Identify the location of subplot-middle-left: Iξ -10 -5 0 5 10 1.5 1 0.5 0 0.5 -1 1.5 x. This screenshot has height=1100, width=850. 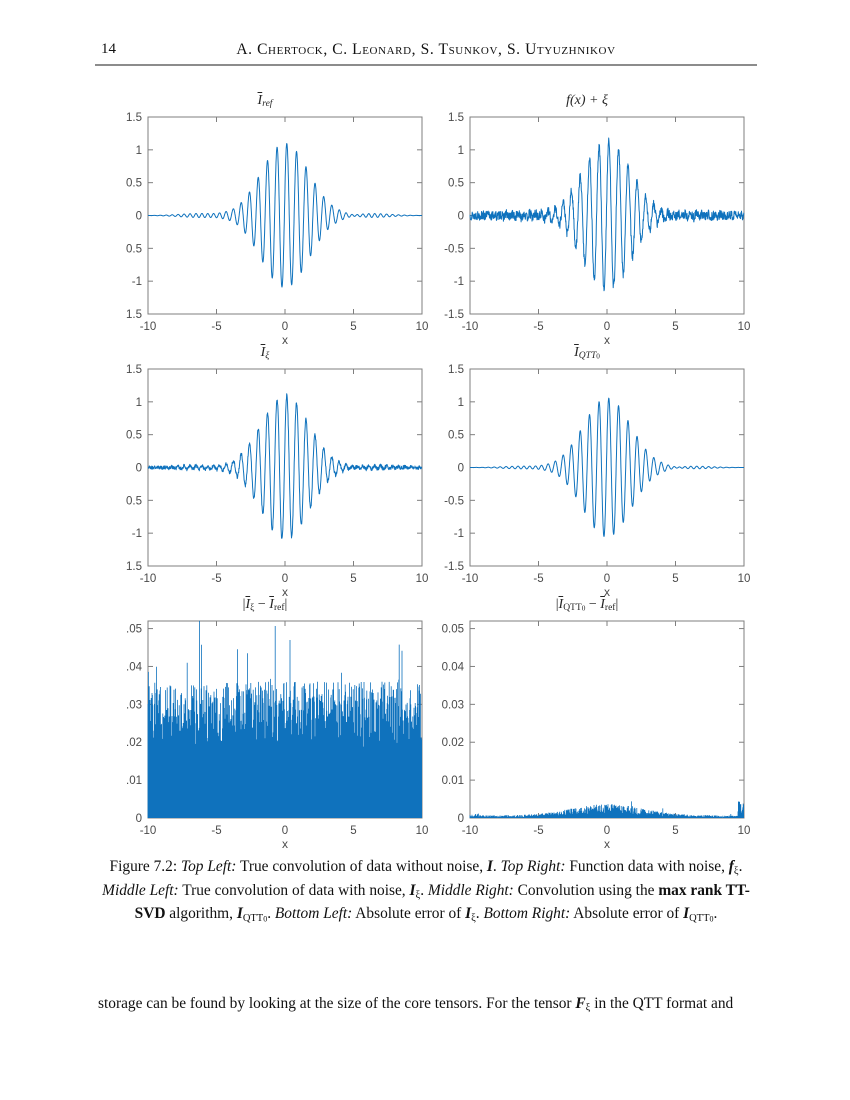
(265, 472).